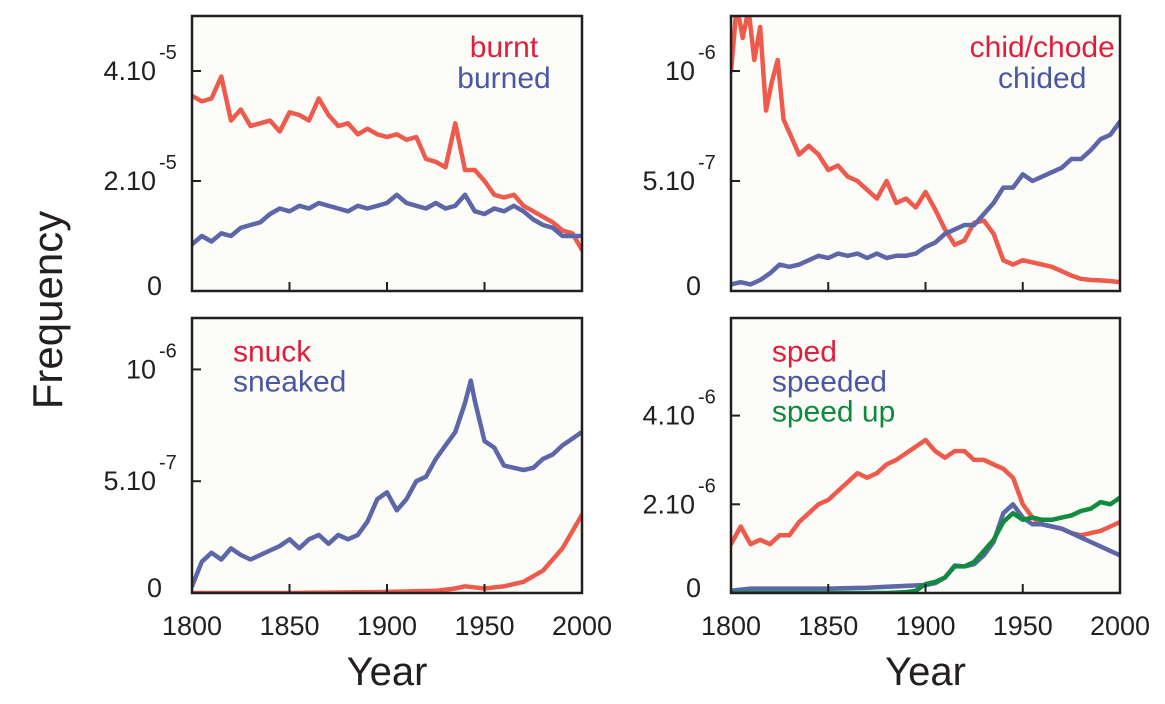 This screenshot has width=1165, height=704. Describe the element at coordinates (925, 203) in the screenshot. I see `series-line-chided` at that location.